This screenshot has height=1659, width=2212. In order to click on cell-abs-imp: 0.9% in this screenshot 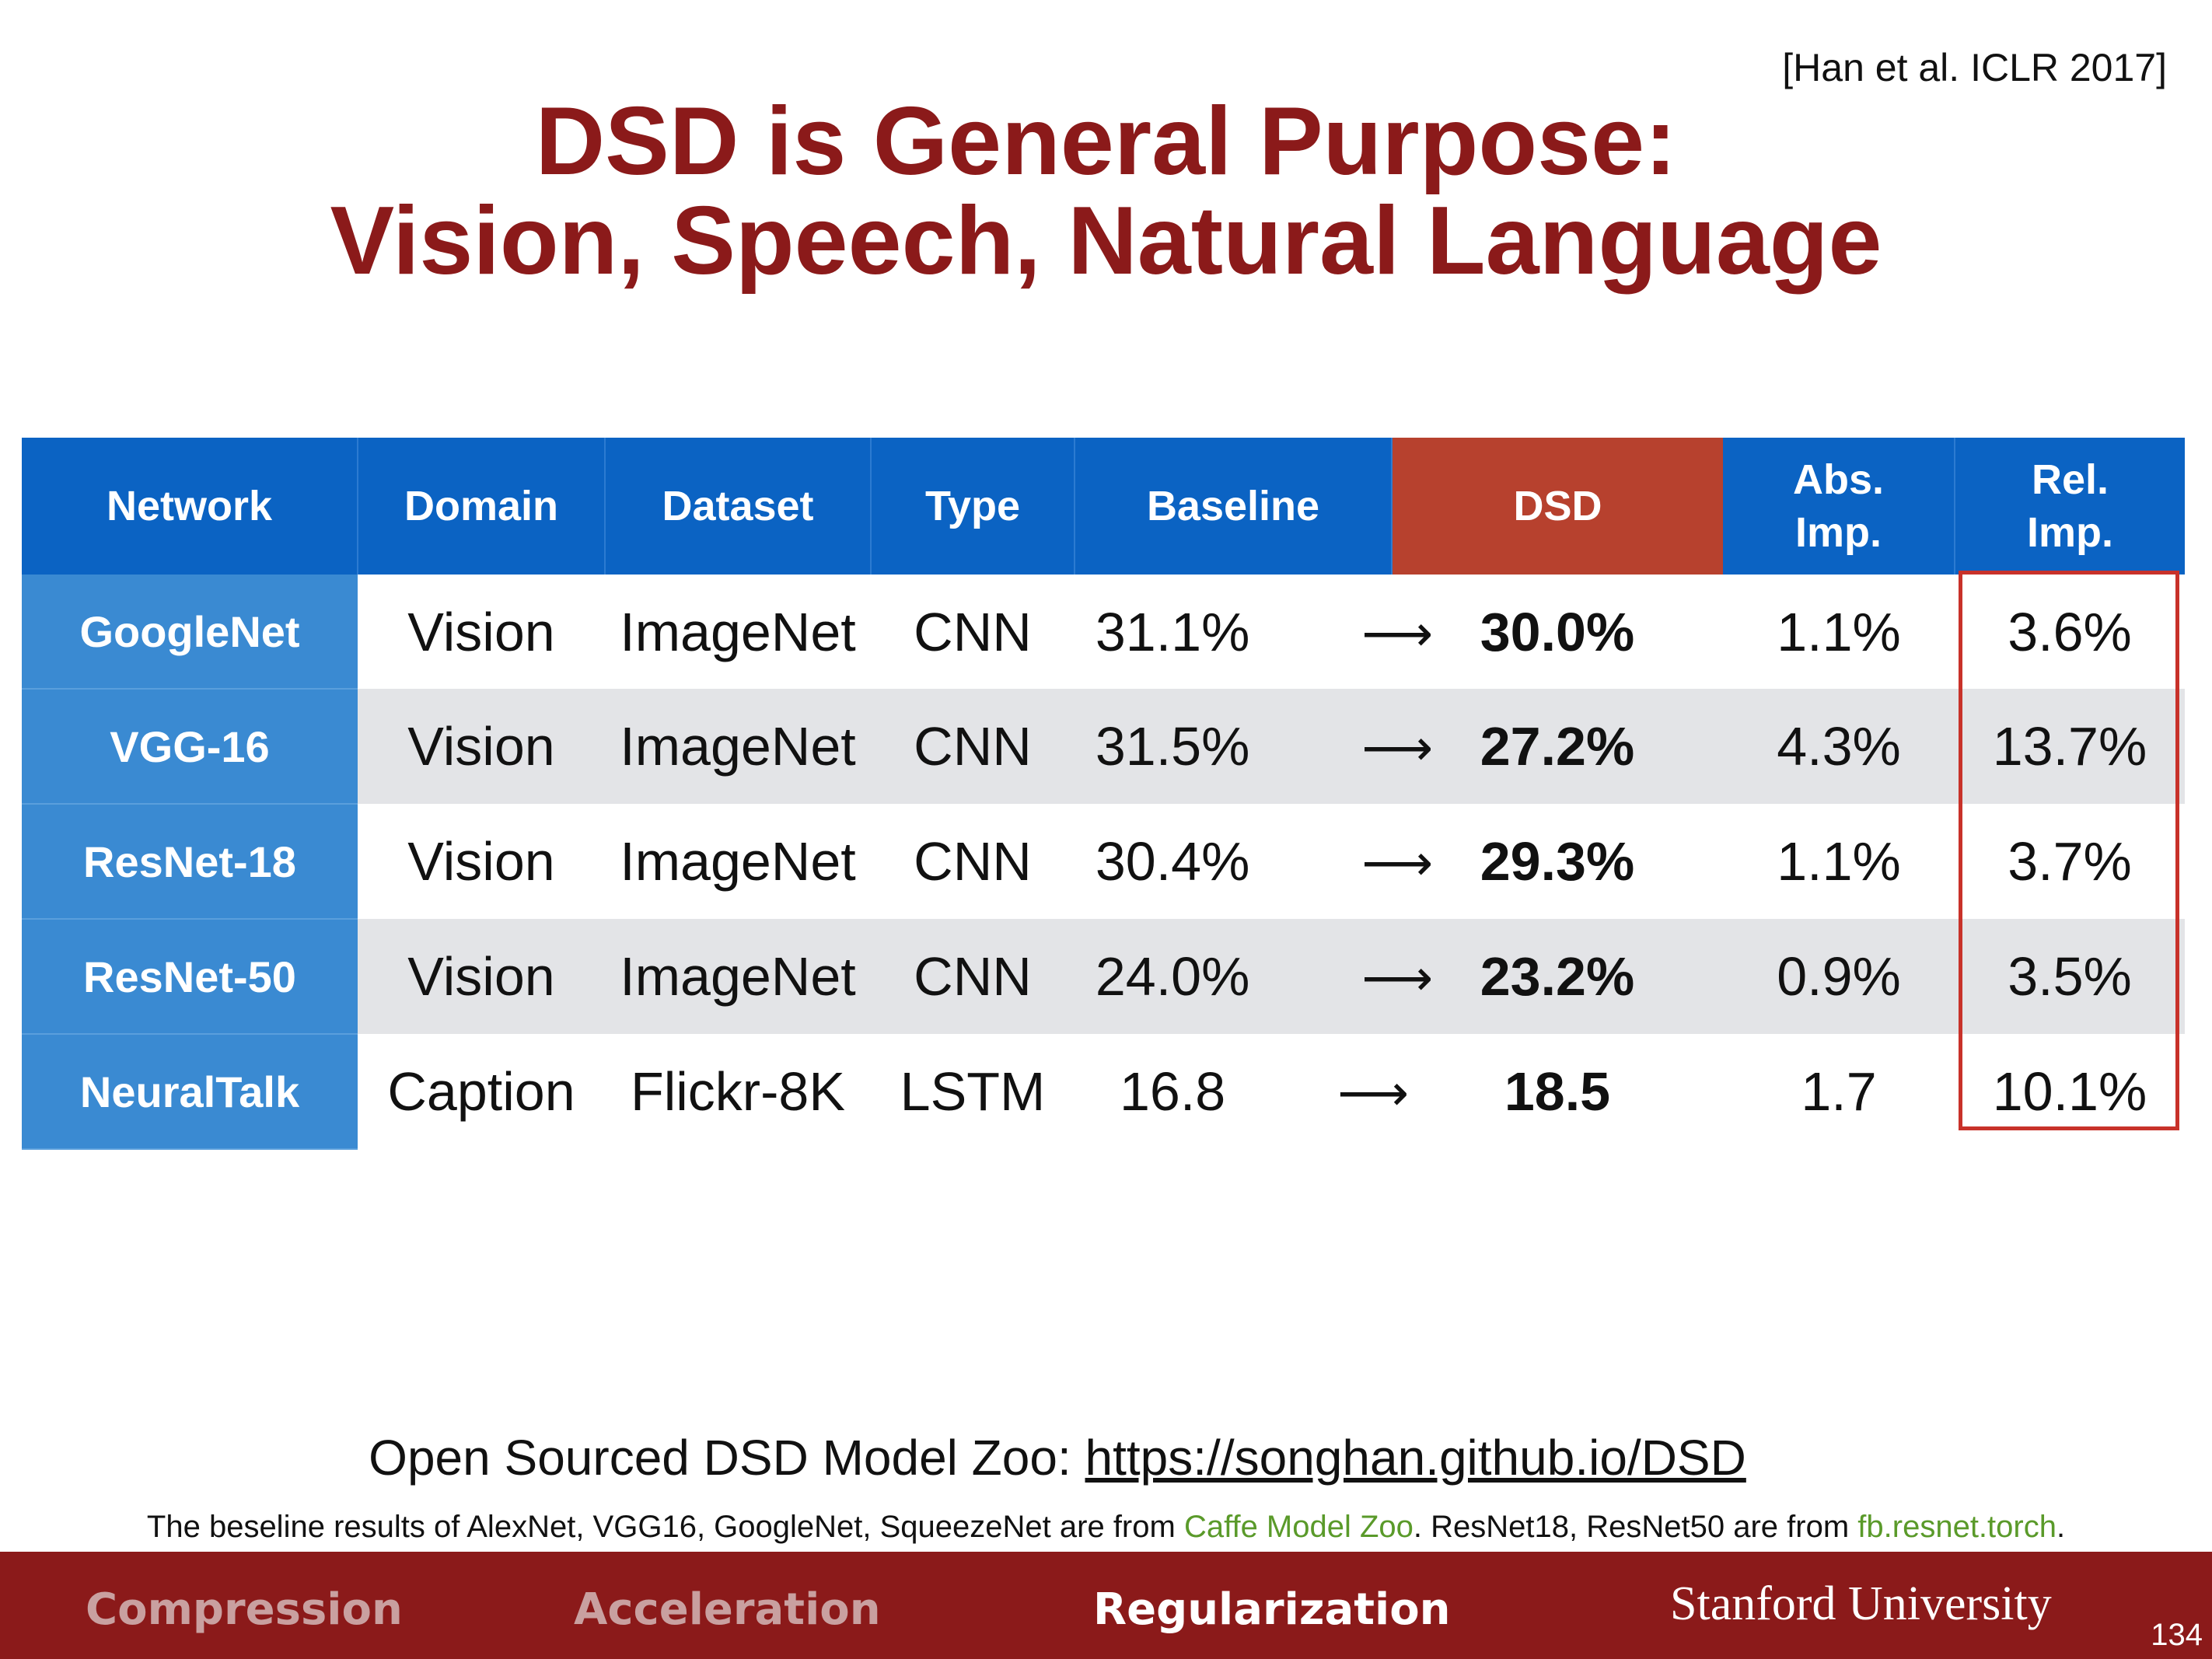, I will do `click(1839, 977)`.